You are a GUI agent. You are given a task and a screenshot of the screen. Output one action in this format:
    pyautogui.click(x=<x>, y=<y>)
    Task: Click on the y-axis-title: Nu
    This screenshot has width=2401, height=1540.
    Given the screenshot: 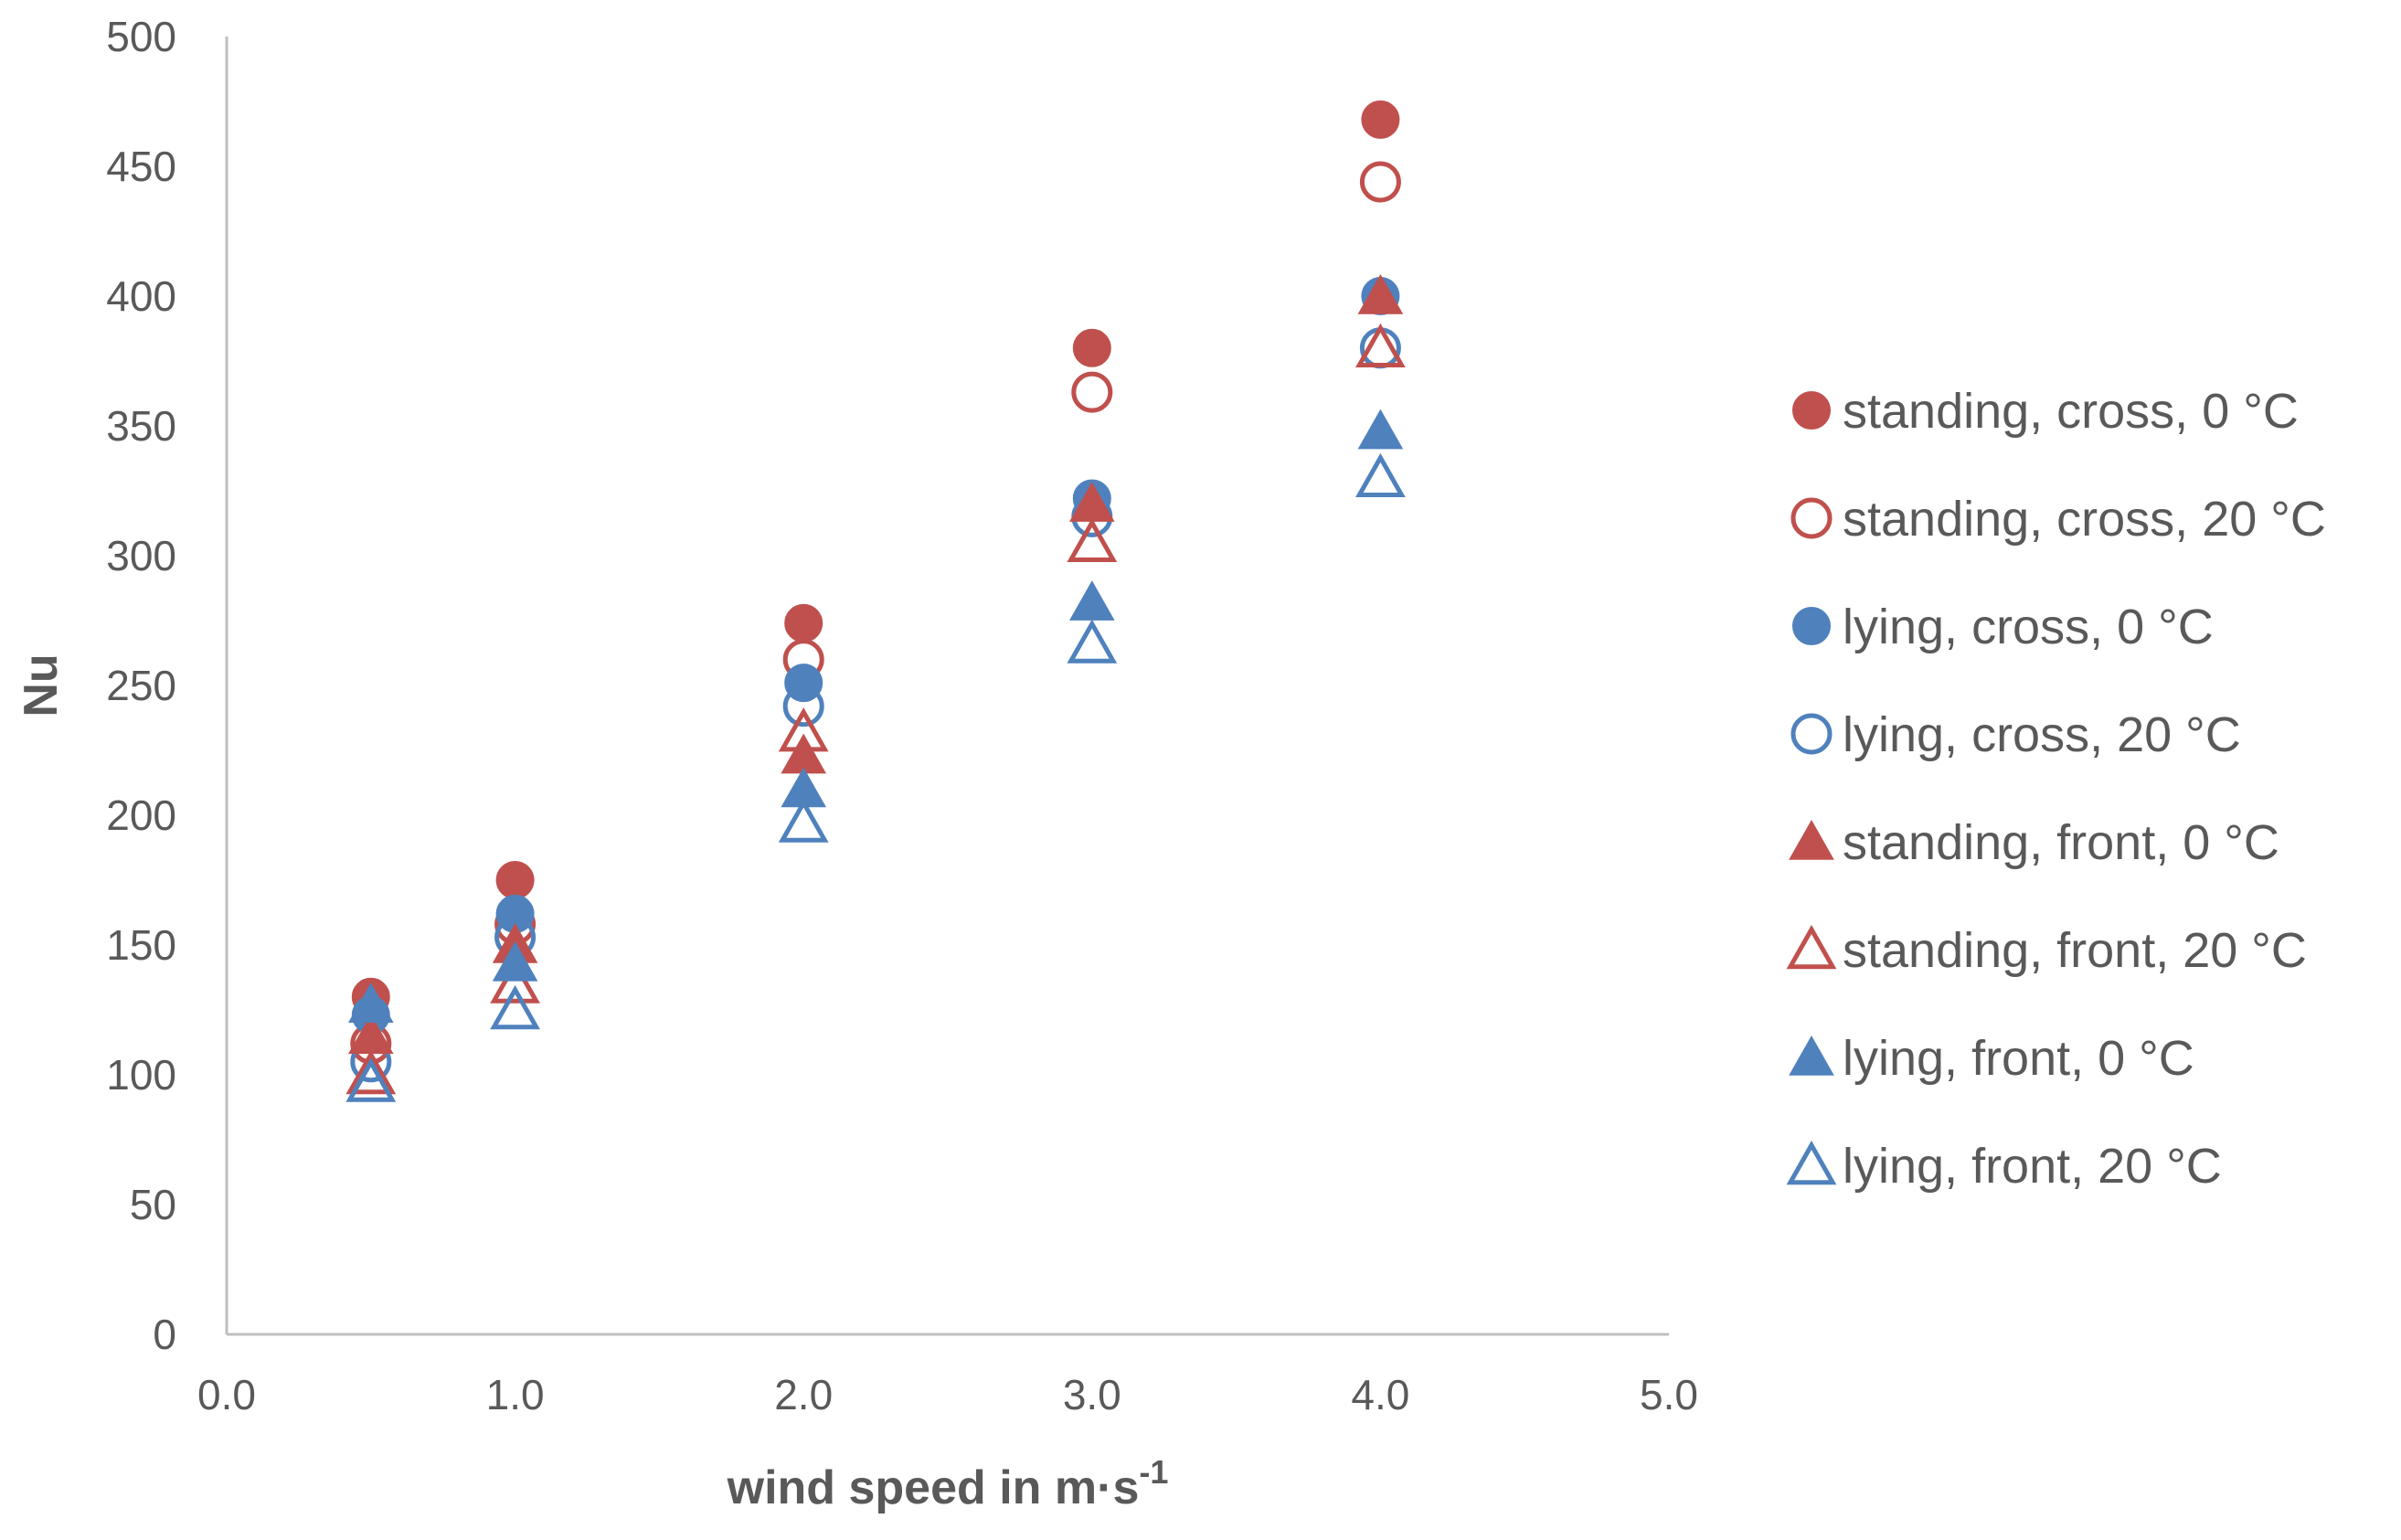 What is the action you would take?
    pyautogui.click(x=41, y=685)
    